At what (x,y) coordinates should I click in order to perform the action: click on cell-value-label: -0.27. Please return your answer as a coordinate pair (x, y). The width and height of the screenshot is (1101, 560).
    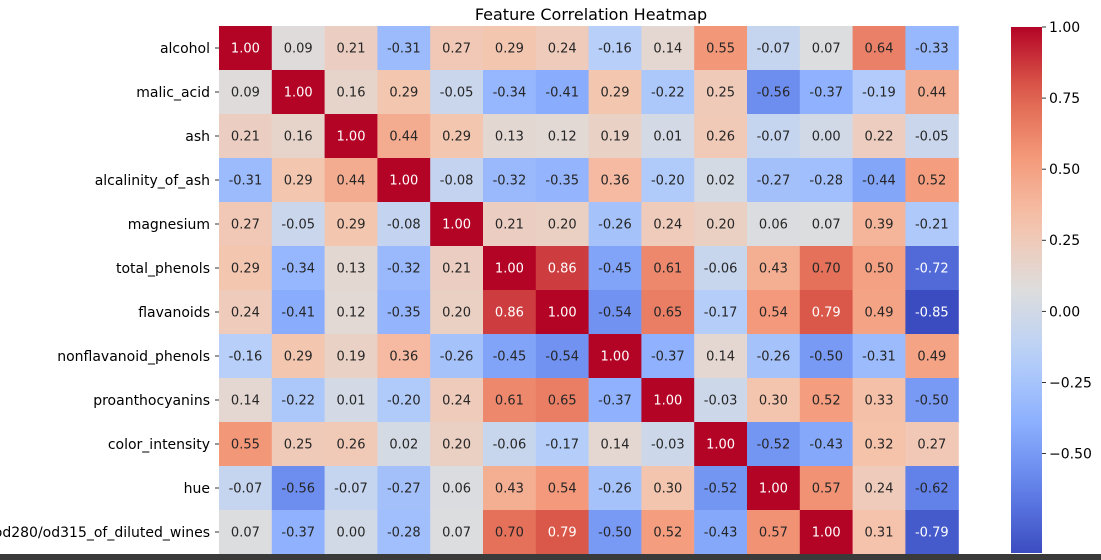
    Looking at the image, I should click on (404, 489).